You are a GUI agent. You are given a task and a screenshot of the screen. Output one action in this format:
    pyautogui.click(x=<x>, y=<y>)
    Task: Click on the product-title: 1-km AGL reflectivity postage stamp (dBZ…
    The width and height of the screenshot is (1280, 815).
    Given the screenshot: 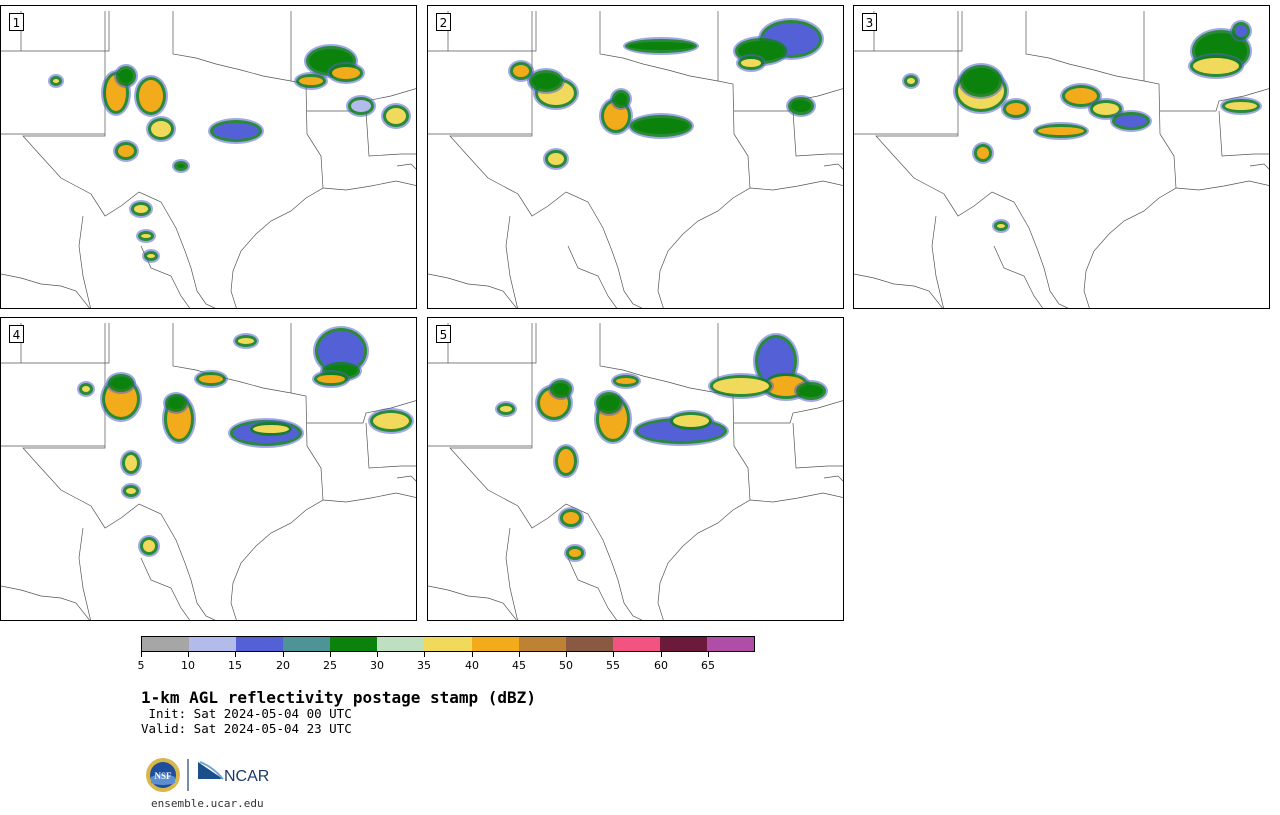 What is the action you would take?
    pyautogui.click(x=338, y=697)
    